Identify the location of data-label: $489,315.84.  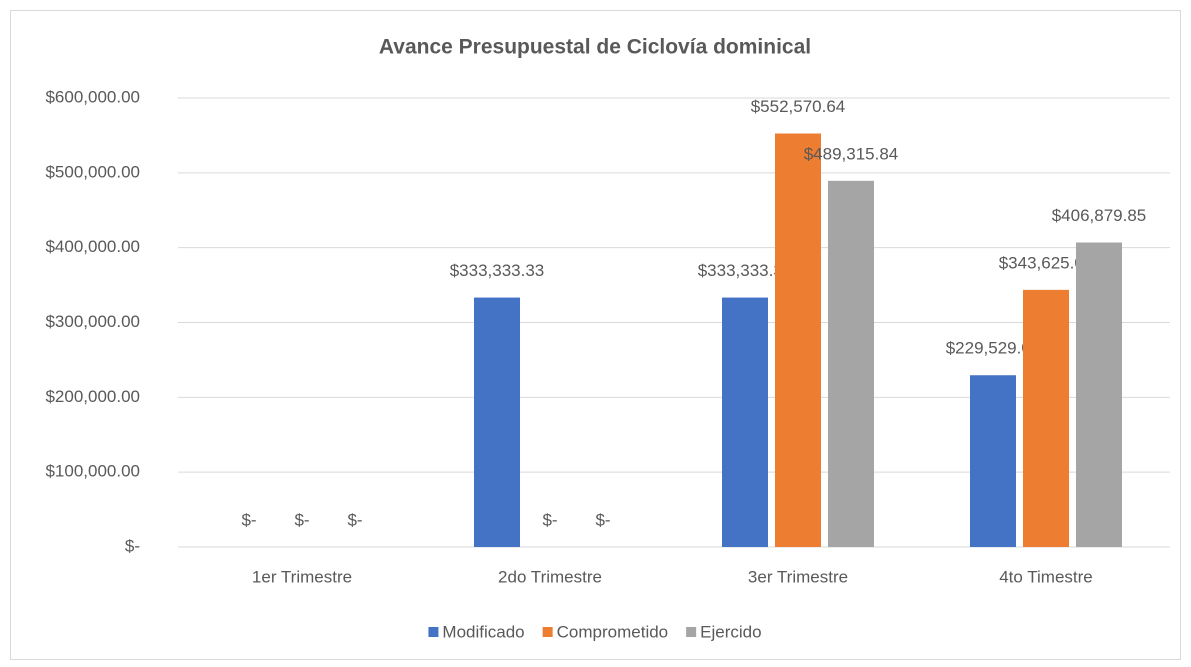
(851, 153).